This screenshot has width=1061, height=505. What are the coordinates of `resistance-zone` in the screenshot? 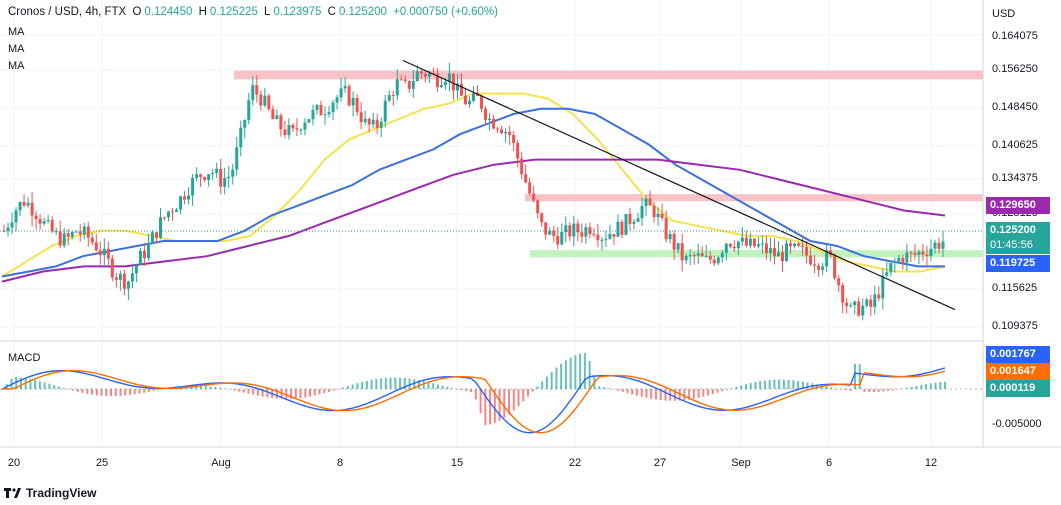 It's located at (608, 75).